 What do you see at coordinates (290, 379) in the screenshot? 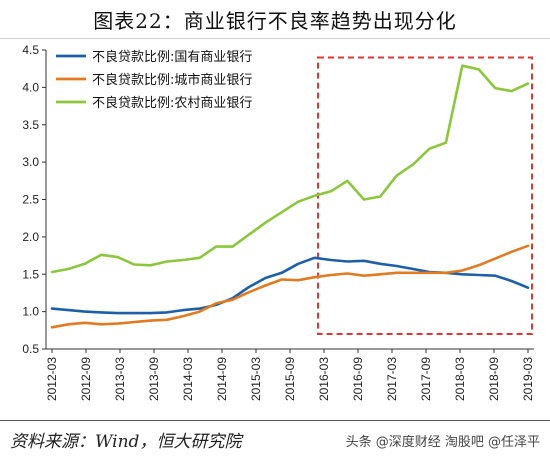
I see `x-tick-label: 2015-09` at bounding box center [290, 379].